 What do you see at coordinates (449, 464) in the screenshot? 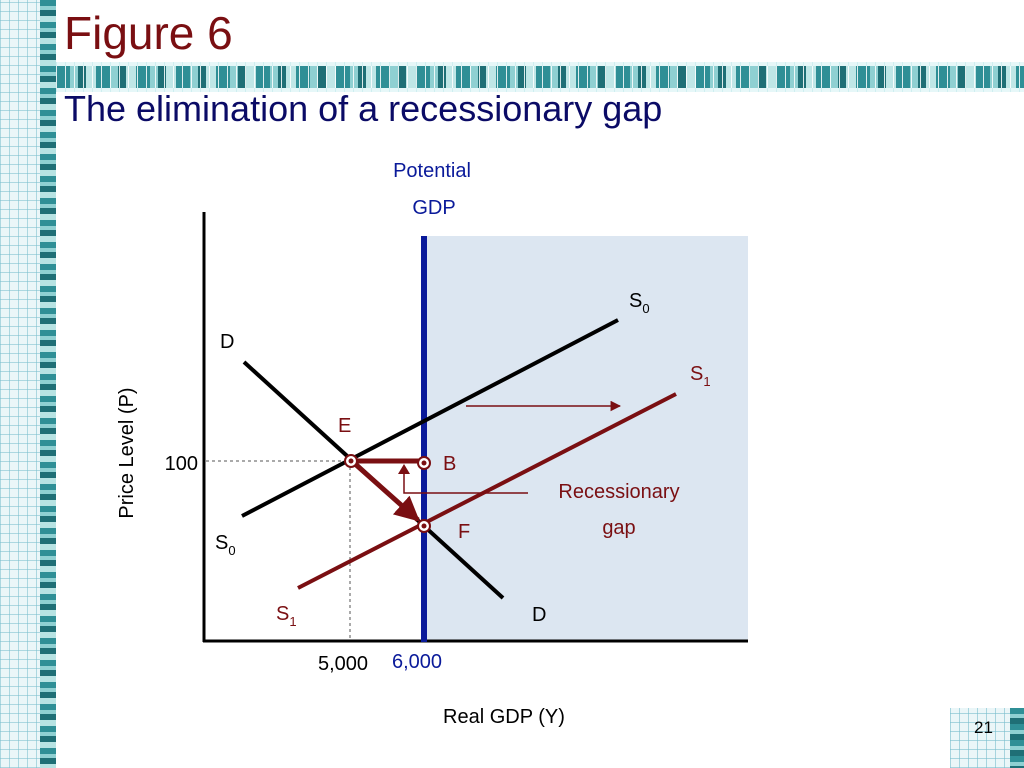
I see `label-point-b: B` at bounding box center [449, 464].